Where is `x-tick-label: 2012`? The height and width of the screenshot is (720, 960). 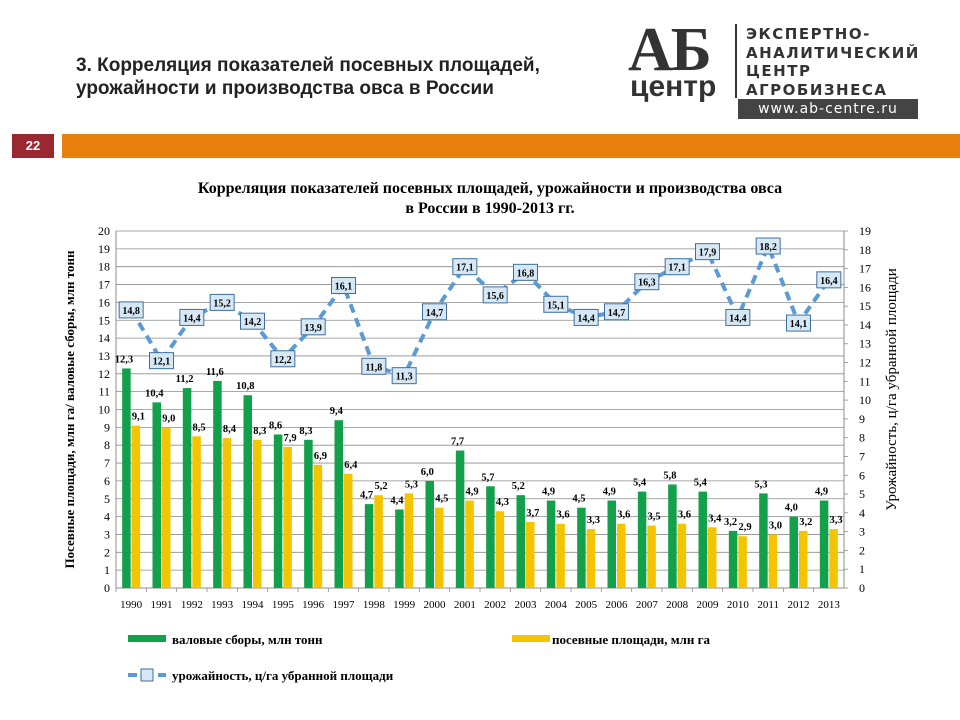 x-tick-label: 2012 is located at coordinates (799, 605).